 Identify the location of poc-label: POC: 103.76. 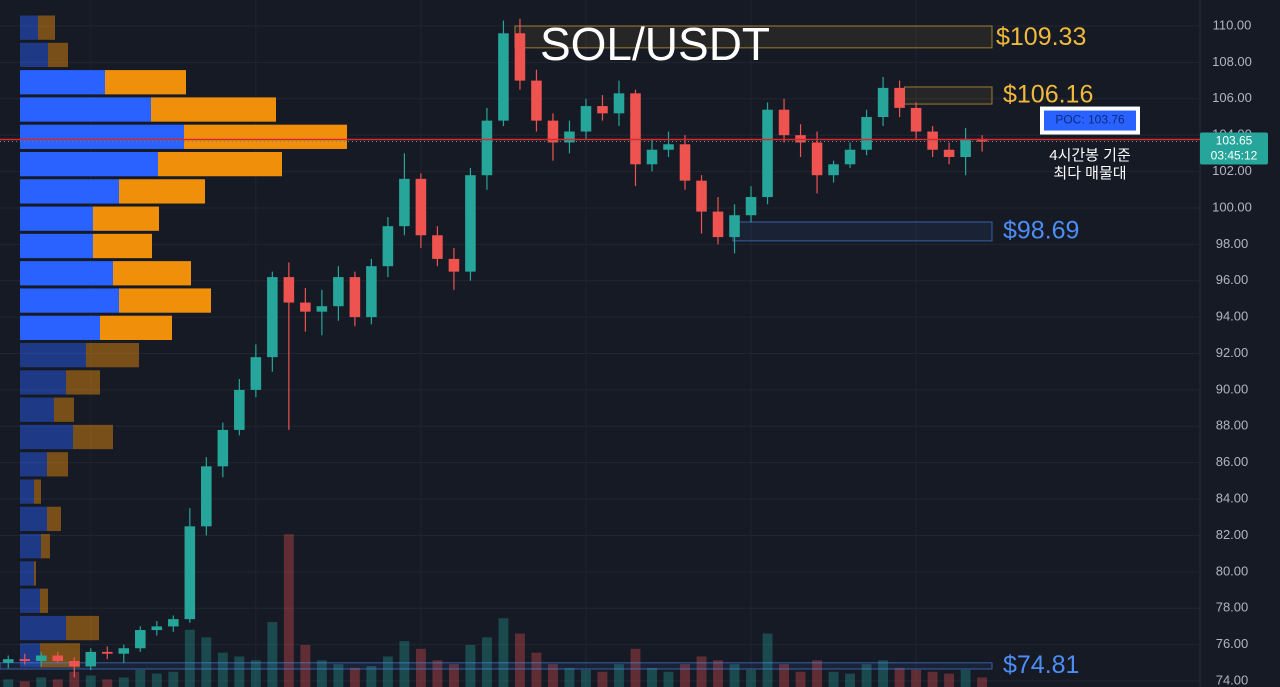
(1090, 120).